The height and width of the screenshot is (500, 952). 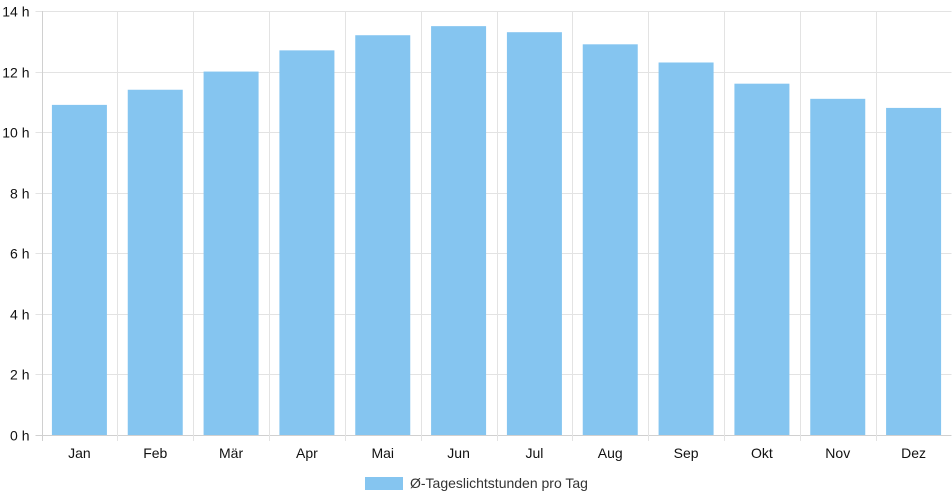 What do you see at coordinates (19, 375) in the screenshot?
I see `y-tick-label: 2 h` at bounding box center [19, 375].